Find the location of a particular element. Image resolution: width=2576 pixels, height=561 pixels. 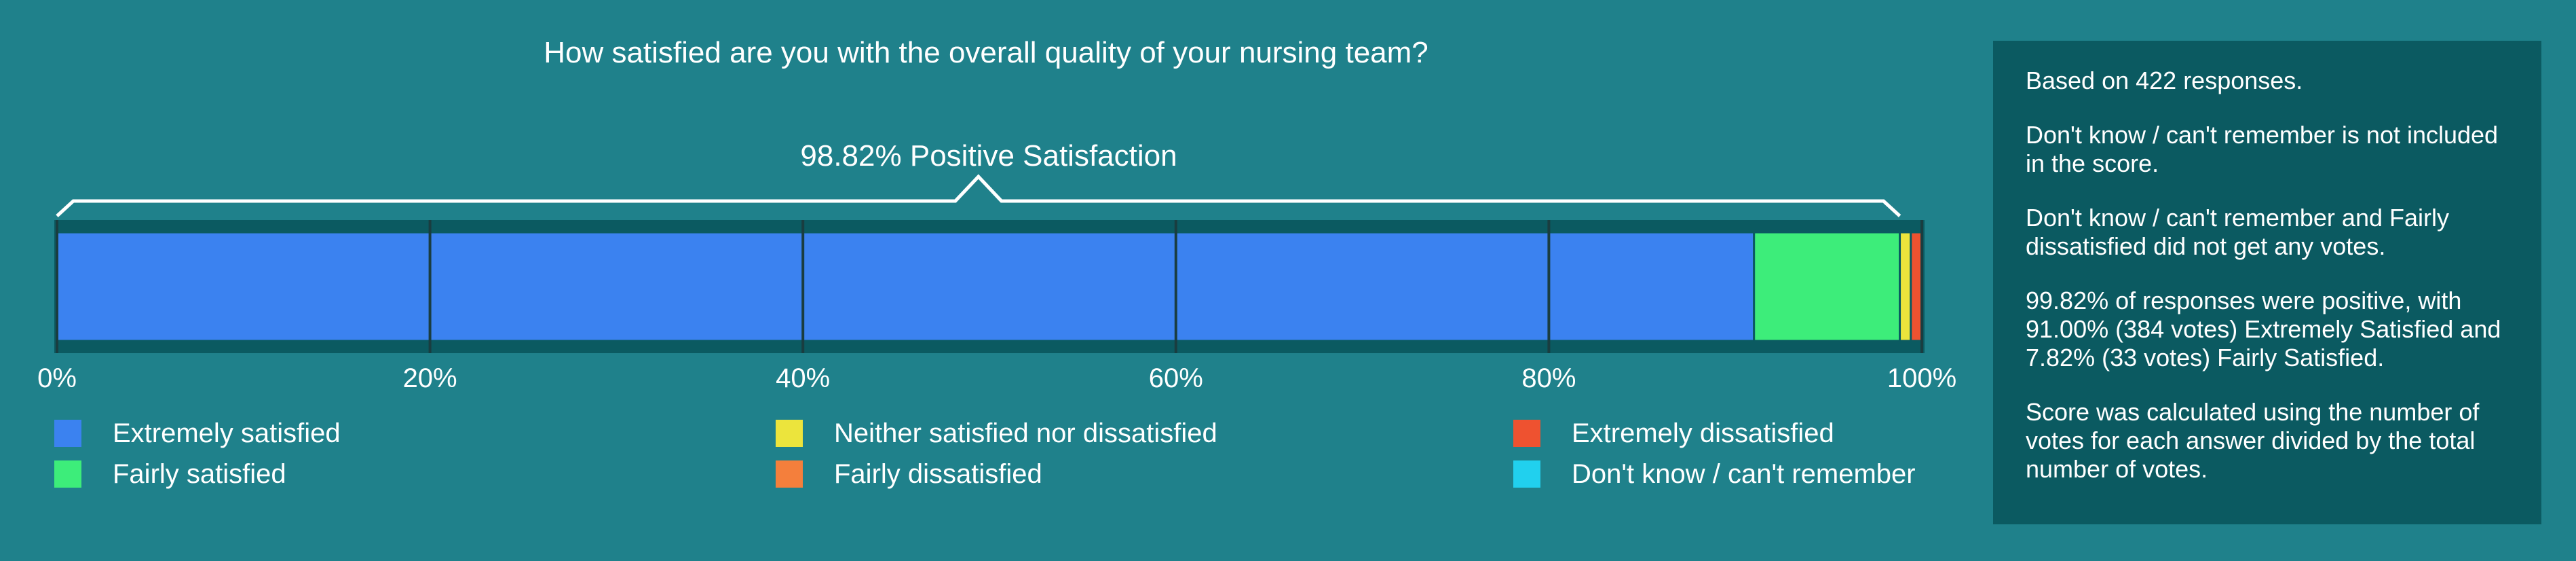

positive-satisfaction-bracket is located at coordinates (978, 195).